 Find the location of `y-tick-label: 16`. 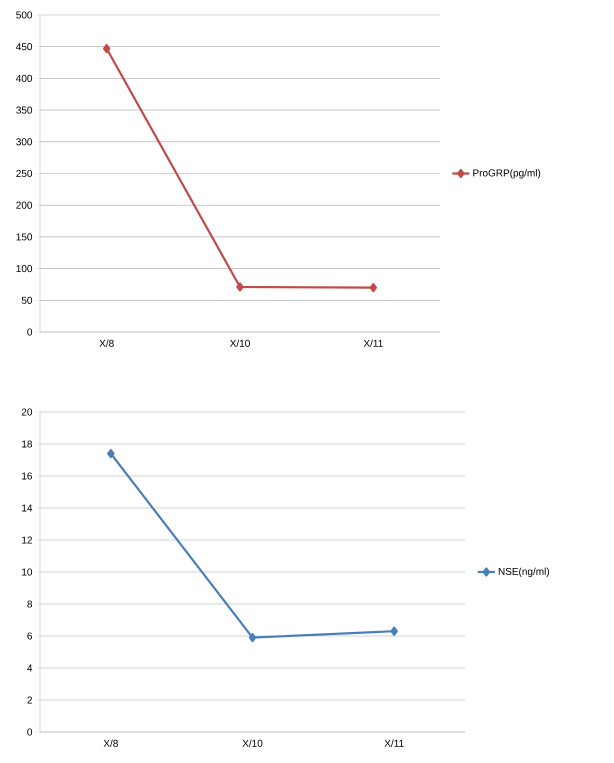

y-tick-label: 16 is located at coordinates (27, 476).